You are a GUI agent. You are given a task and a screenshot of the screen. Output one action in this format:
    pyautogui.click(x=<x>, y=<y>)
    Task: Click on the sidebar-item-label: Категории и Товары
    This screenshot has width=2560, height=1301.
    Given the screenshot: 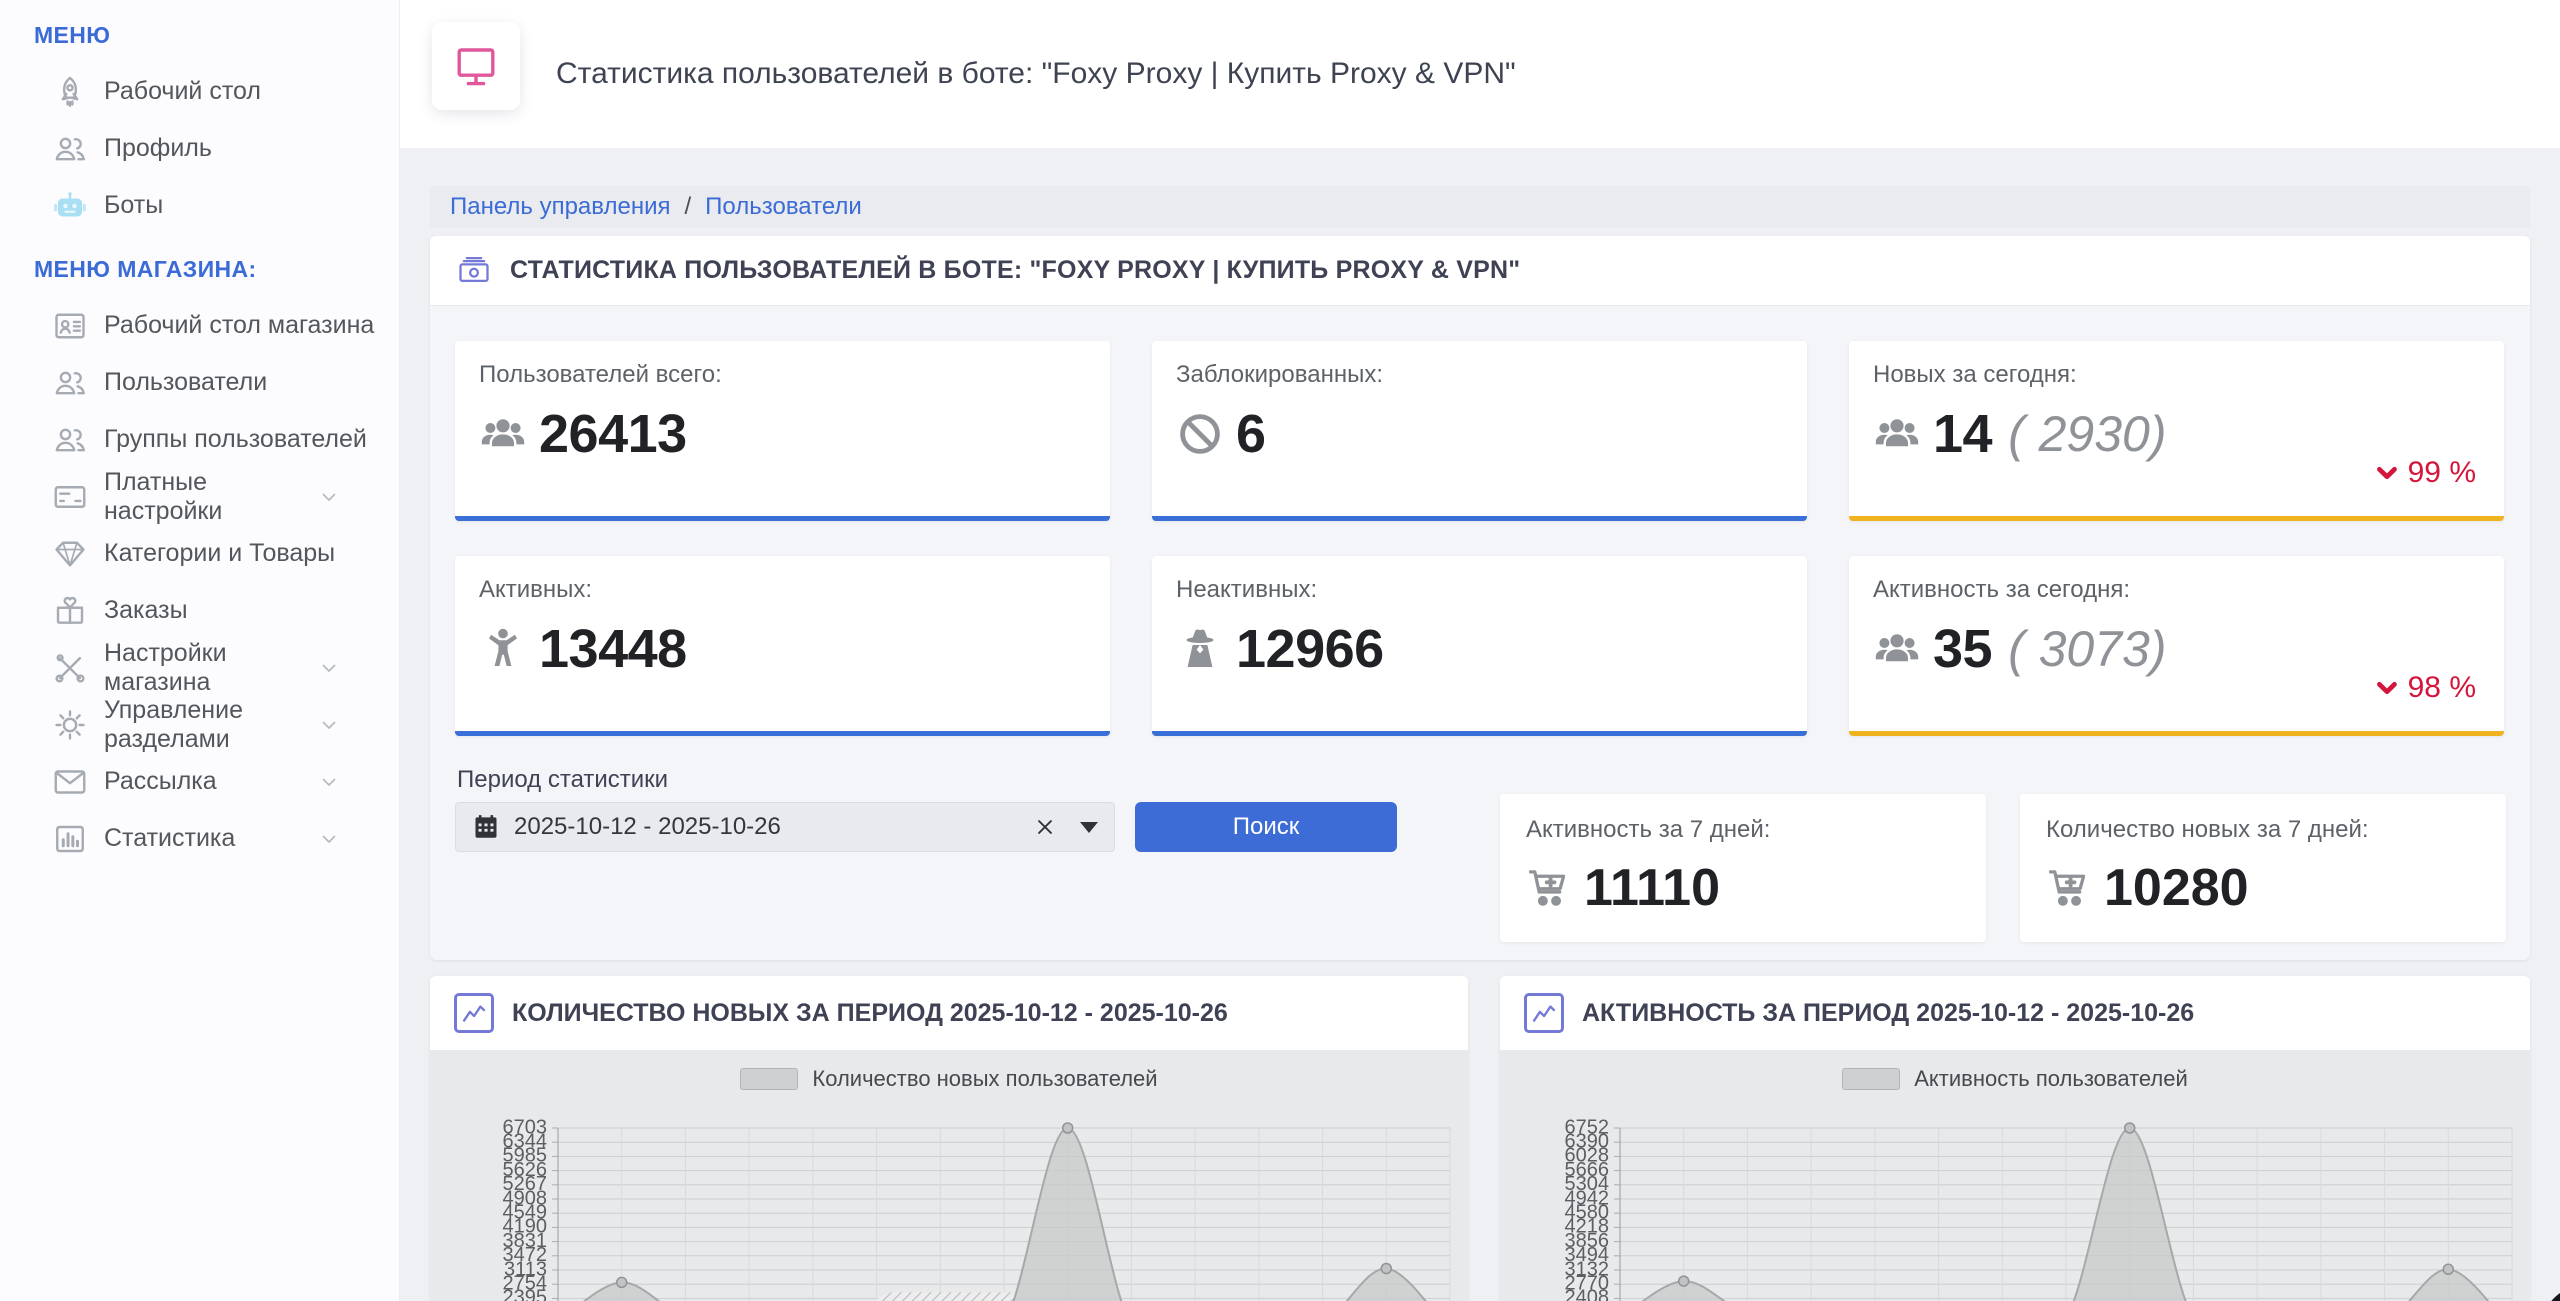 What is the action you would take?
    pyautogui.click(x=220, y=553)
    